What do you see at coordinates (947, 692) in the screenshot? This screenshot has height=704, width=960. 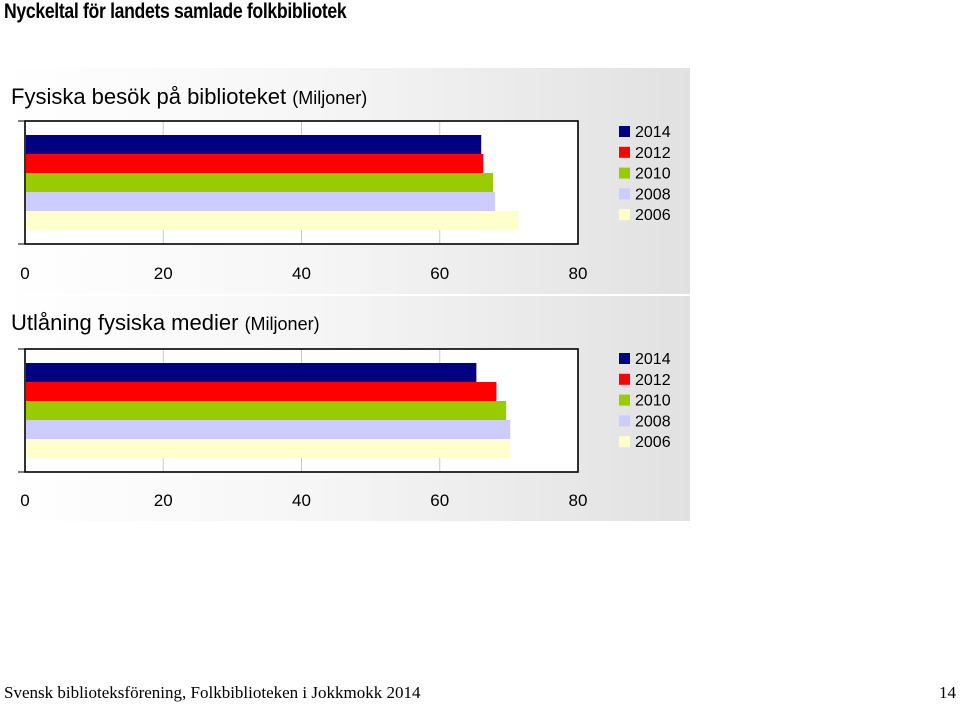 I see `page-number: 14` at bounding box center [947, 692].